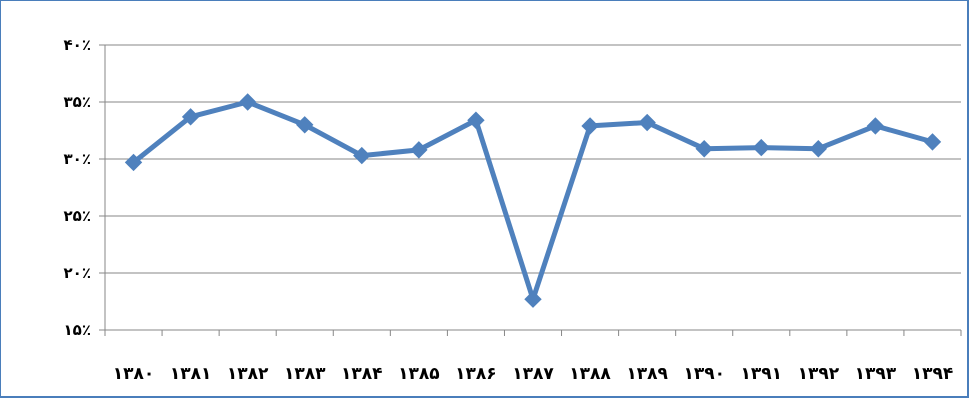 This screenshot has height=401, width=974. I want to click on x-tick-label: ۱۳۸۹, so click(647, 374).